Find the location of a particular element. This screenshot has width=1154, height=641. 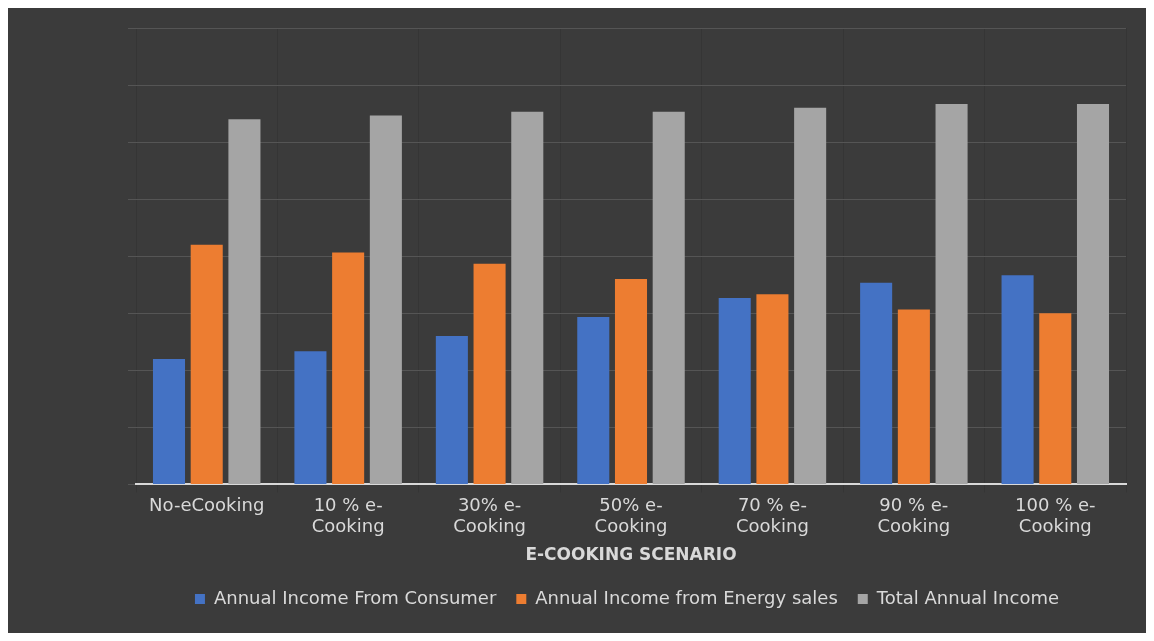

x-tick-label: 50% e-Cooking is located at coordinates (631, 515).